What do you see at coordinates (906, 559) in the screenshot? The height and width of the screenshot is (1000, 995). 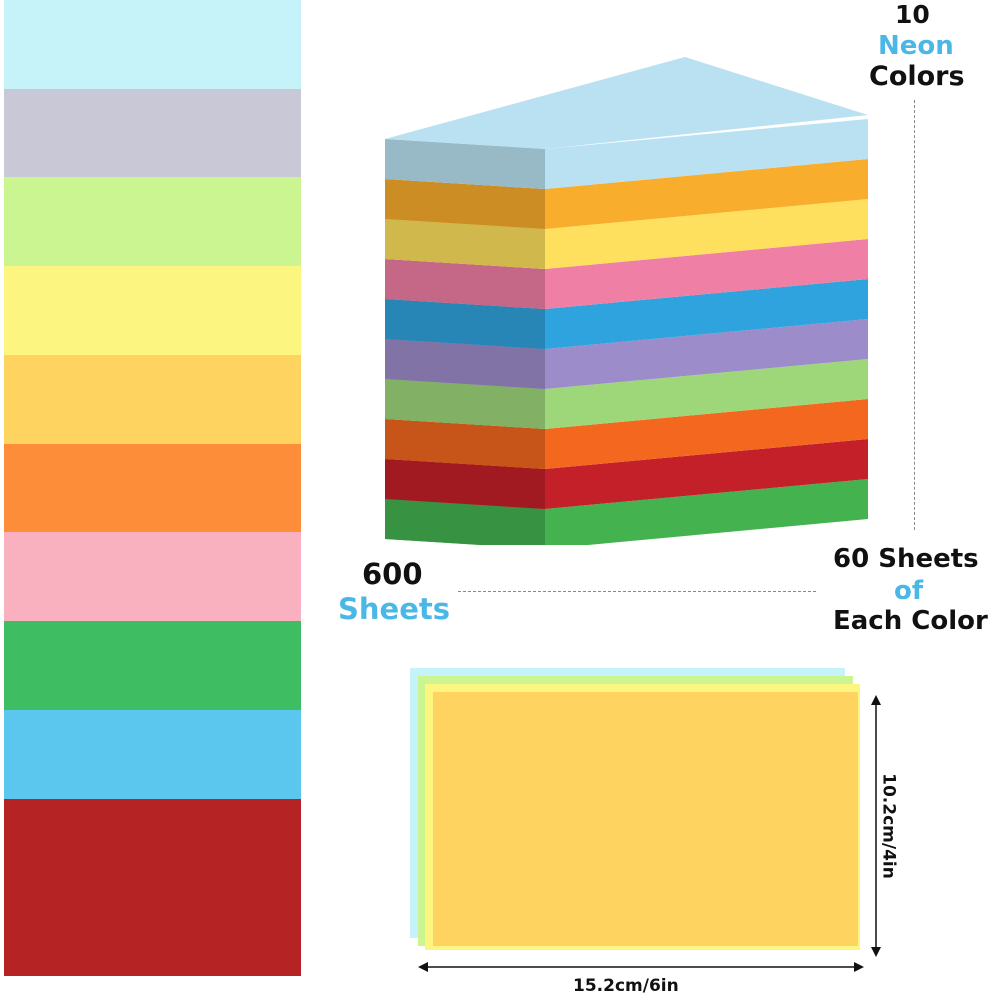 I see `per-color-quantity: 60 Sheets` at bounding box center [906, 559].